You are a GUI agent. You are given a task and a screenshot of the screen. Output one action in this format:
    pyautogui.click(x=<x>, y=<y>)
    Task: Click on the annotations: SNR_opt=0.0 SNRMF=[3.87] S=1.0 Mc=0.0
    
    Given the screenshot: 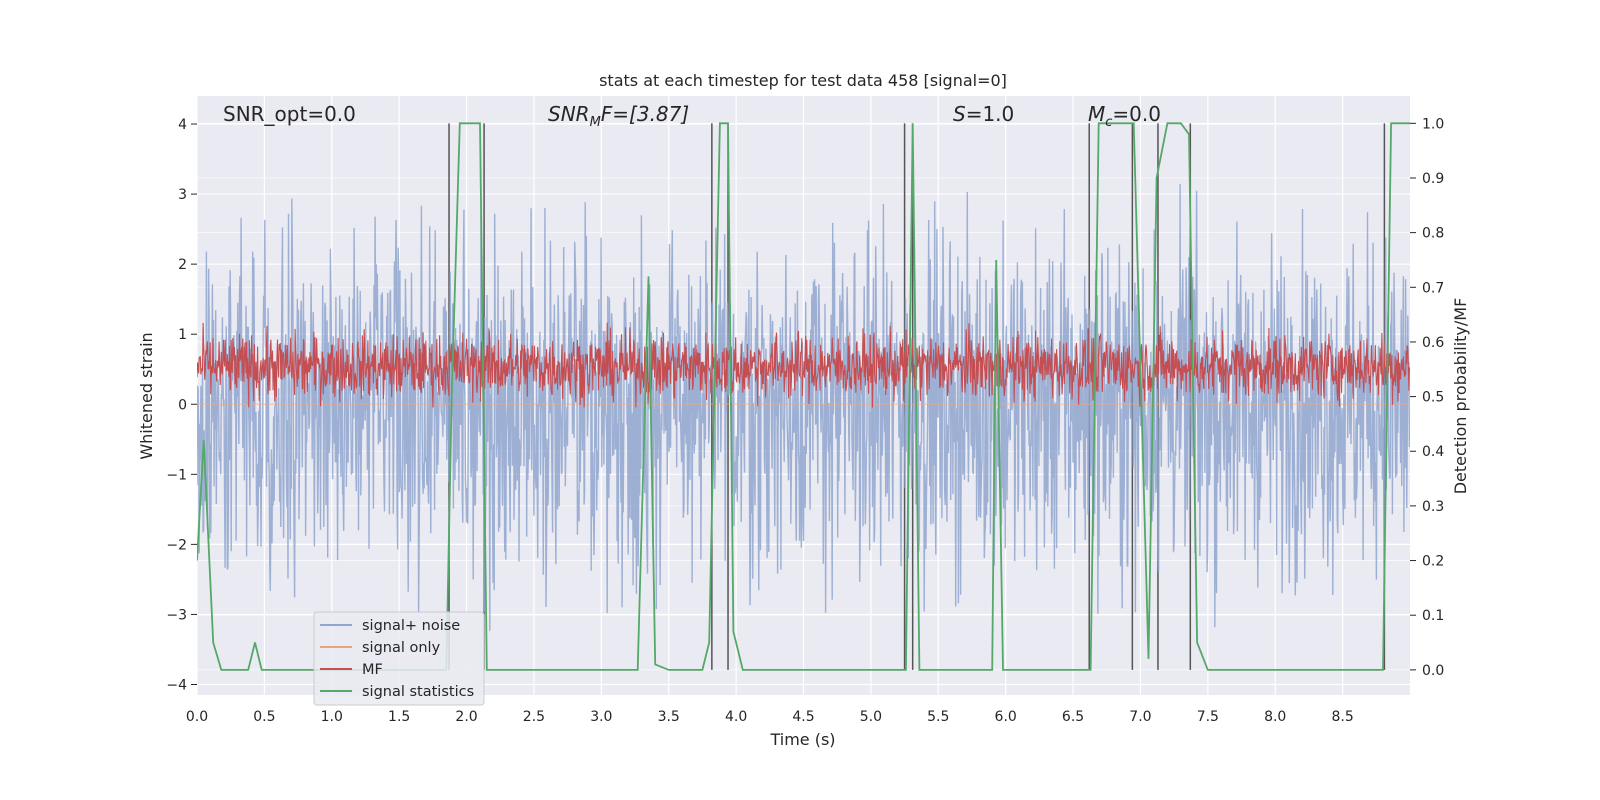 What is the action you would take?
    pyautogui.click(x=692, y=116)
    